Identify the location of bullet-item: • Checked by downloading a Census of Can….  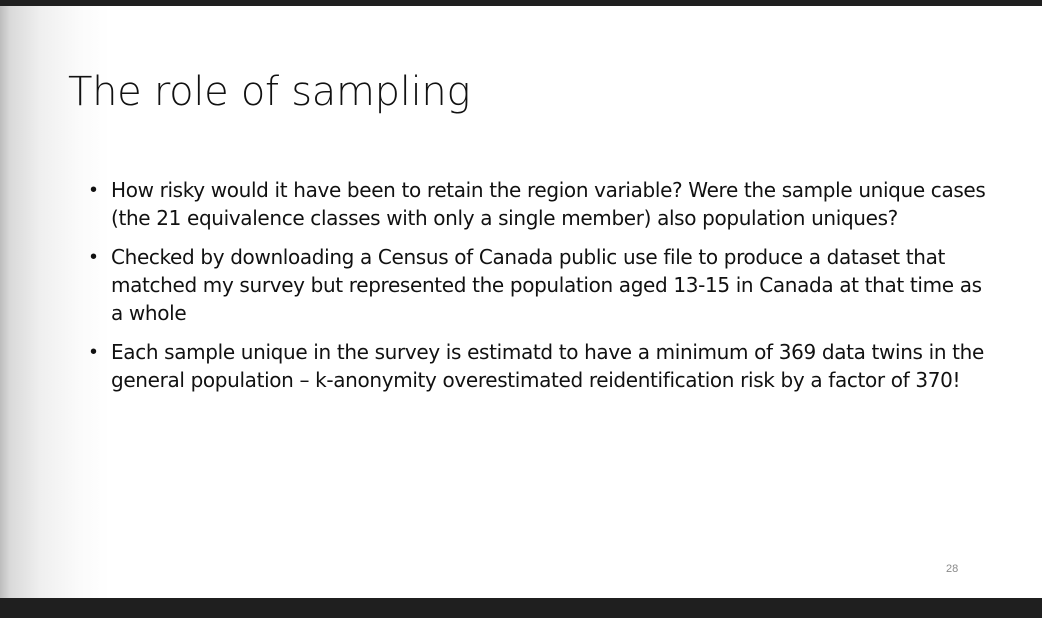
(540, 285).